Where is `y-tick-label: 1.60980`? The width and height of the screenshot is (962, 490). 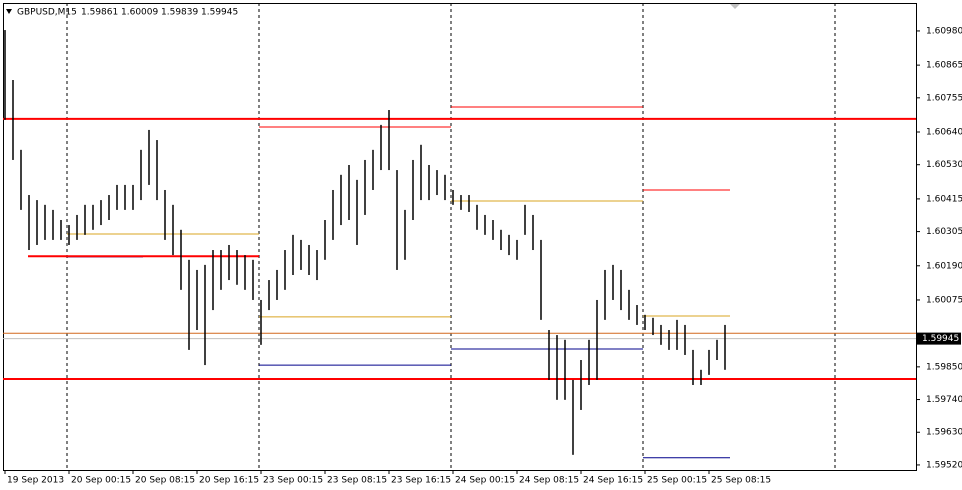
y-tick-label: 1.60980 is located at coordinates (944, 31).